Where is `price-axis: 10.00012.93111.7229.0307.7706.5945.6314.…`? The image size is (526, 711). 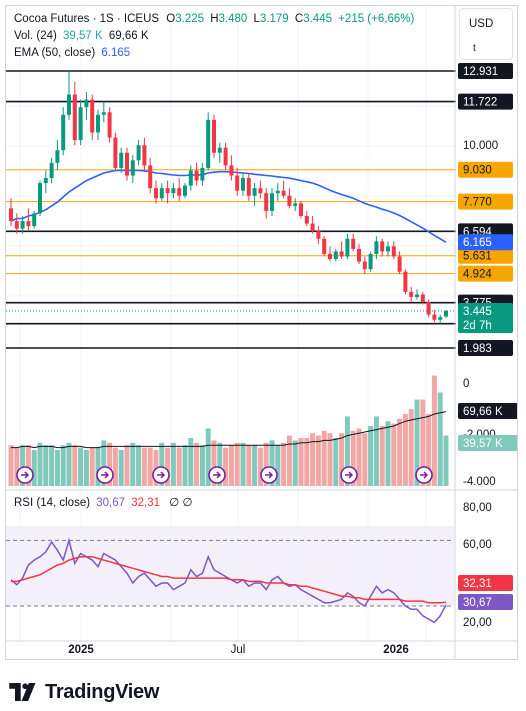
price-axis: 10.00012.93111.7229.0307.7706.5945.6314.… is located at coordinates (488, 346).